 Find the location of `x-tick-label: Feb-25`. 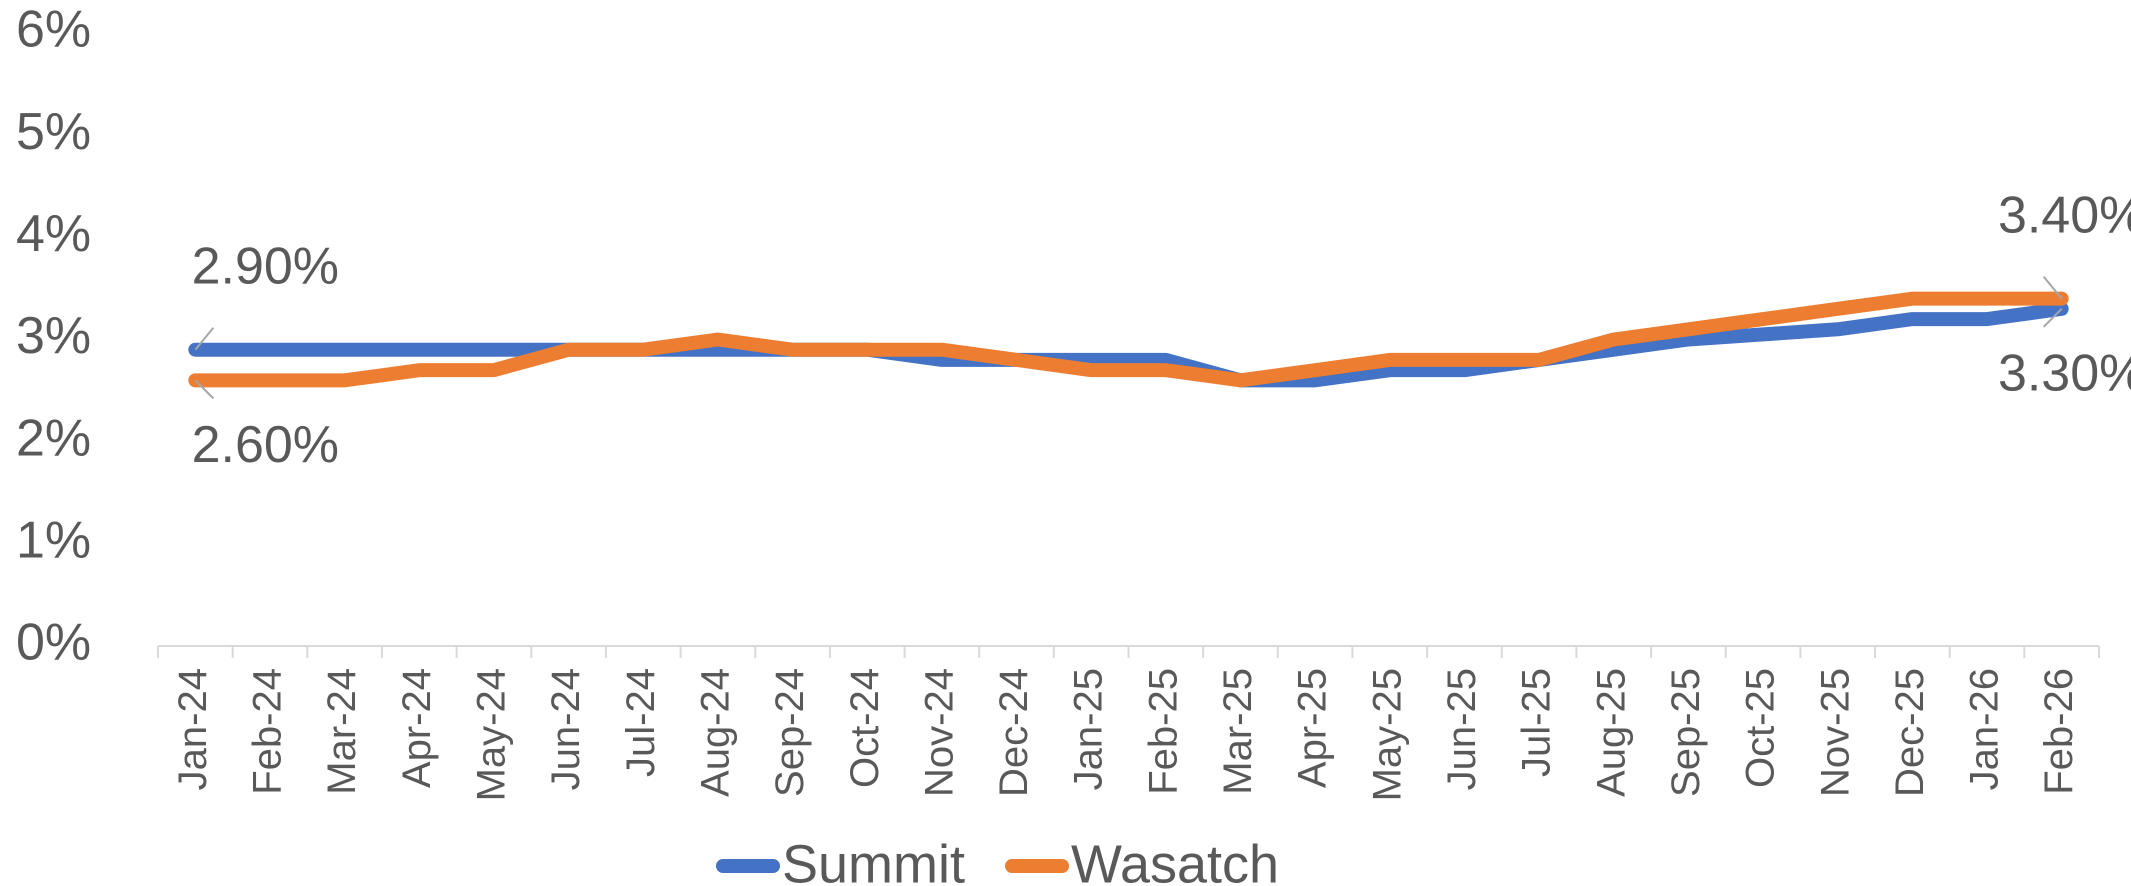

x-tick-label: Feb-25 is located at coordinates (1163, 731).